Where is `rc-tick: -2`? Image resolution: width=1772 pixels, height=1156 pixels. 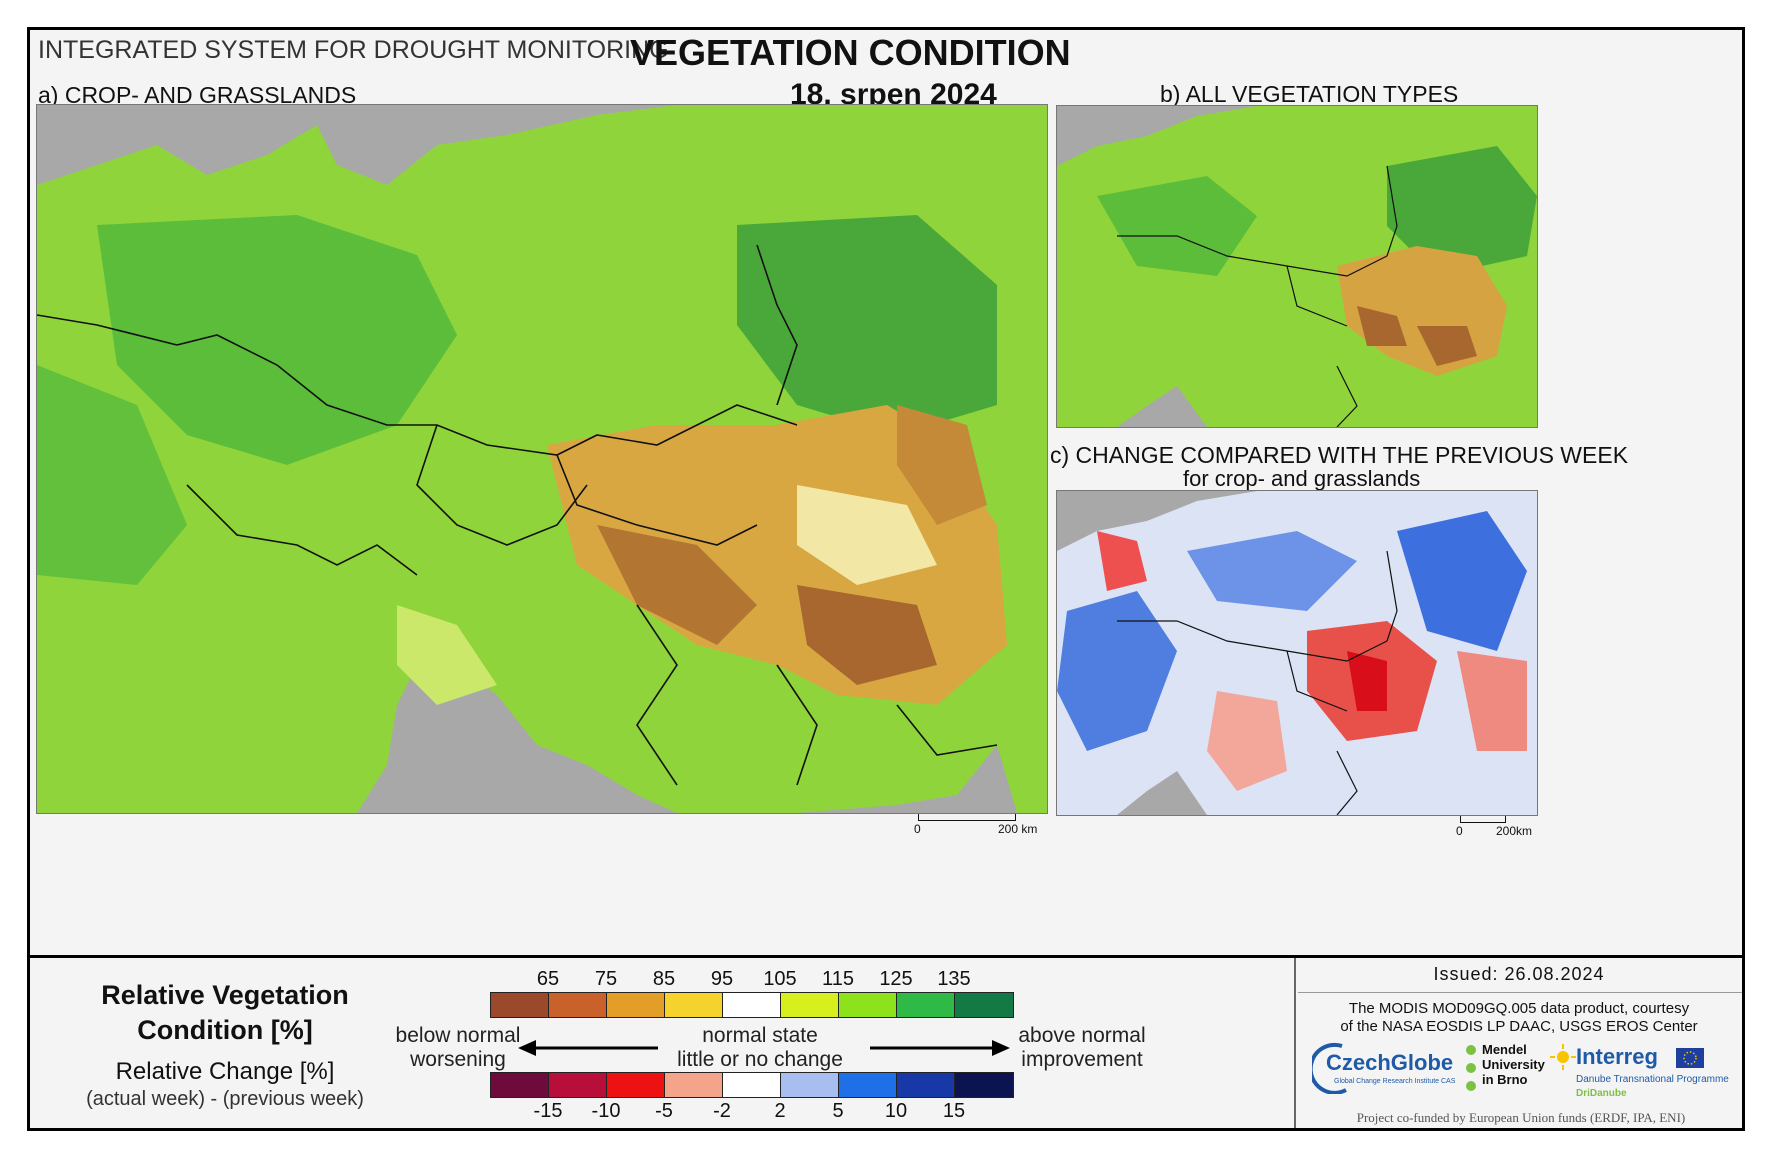
rc-tick: -2 is located at coordinates (722, 1111).